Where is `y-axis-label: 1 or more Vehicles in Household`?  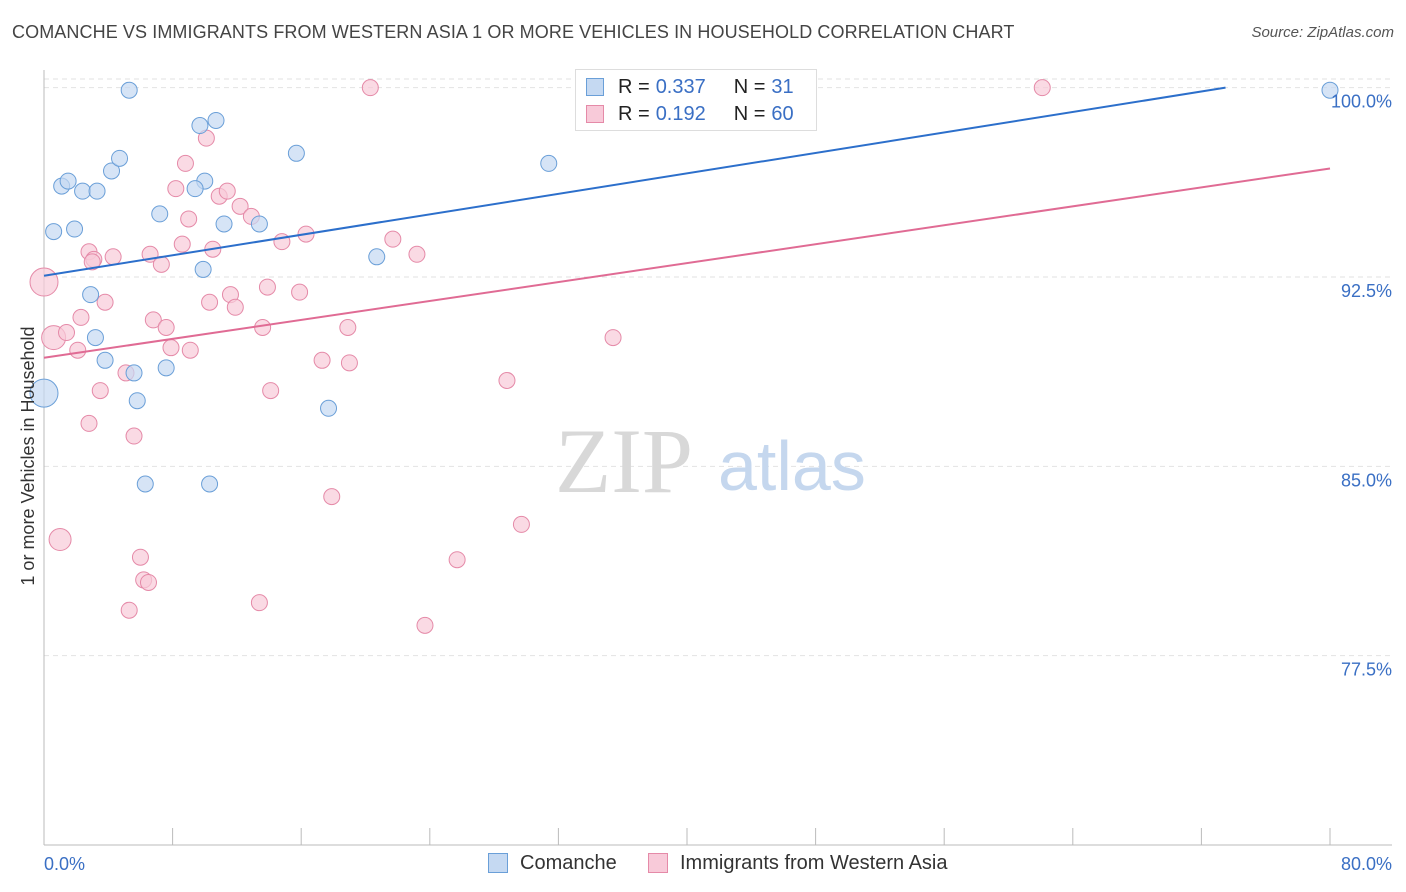
y-axis-label: 1 or more Vehicles in Household is located at coordinates (28, 455).